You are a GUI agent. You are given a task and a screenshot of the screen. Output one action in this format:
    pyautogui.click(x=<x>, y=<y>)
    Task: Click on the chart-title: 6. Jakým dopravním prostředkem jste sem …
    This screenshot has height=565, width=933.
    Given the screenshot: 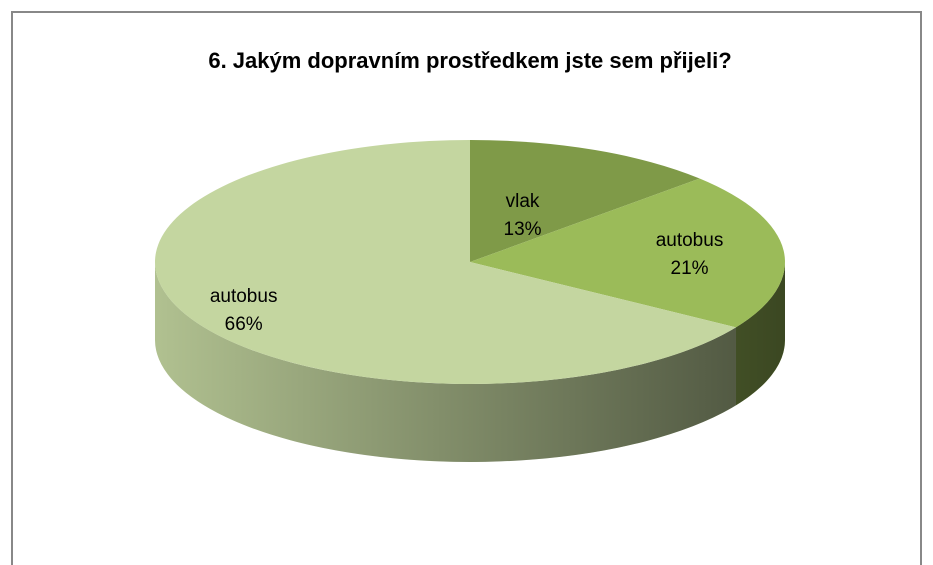 What is the action you would take?
    pyautogui.click(x=469, y=60)
    